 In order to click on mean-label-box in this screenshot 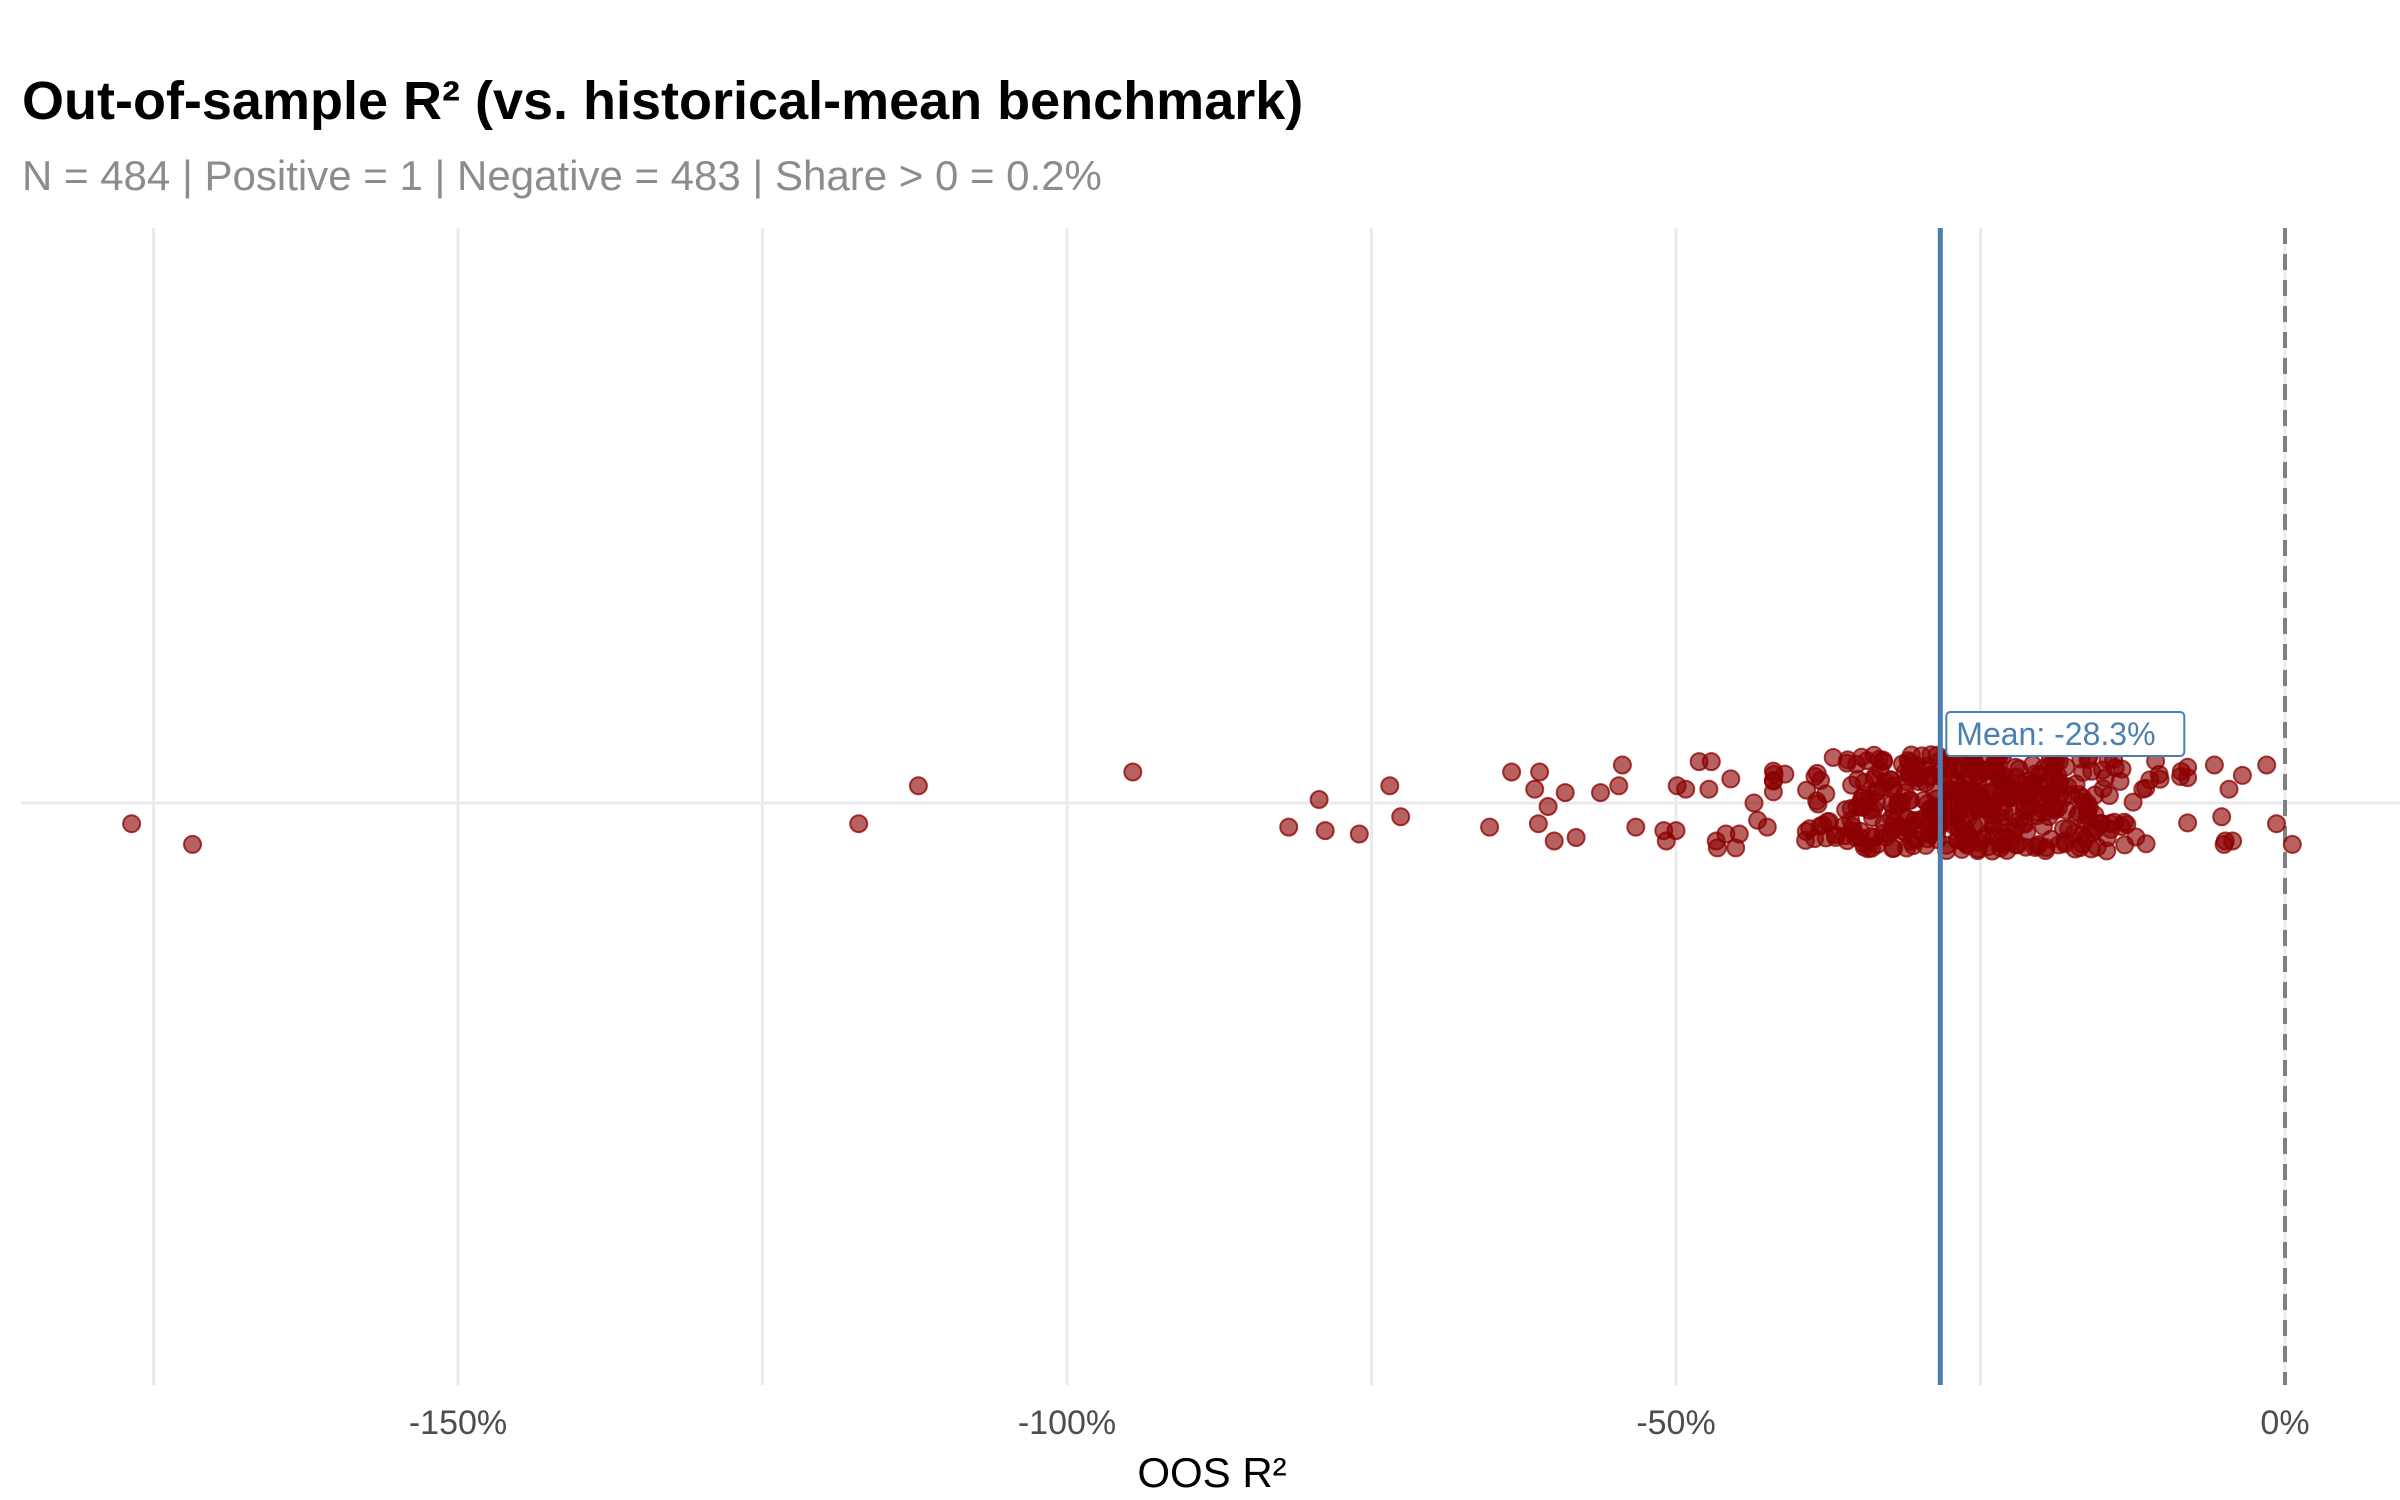, I will do `click(2065, 734)`.